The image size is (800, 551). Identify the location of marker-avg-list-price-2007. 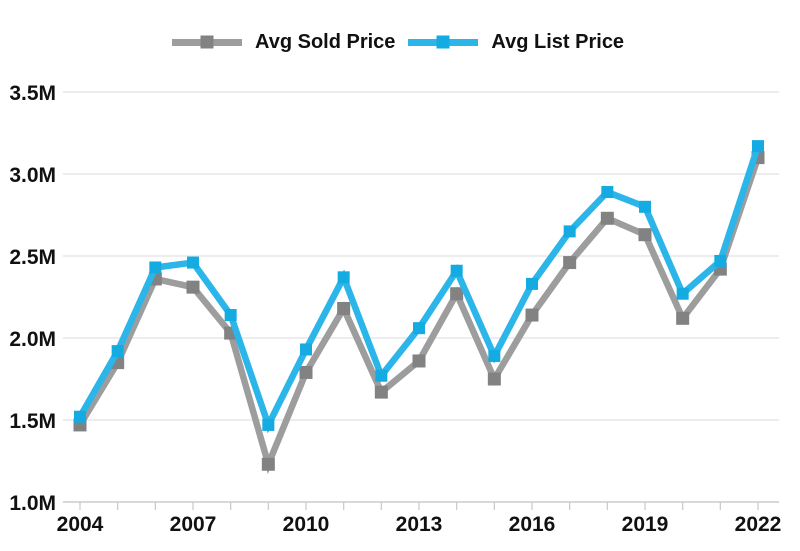
(193, 262).